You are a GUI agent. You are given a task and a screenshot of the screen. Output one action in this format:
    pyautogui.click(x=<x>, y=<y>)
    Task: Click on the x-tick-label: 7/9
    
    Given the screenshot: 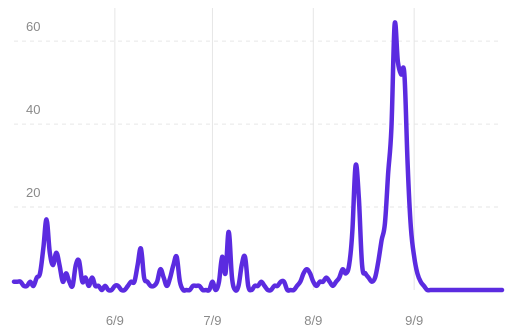 What is the action you would take?
    pyautogui.click(x=212, y=320)
    